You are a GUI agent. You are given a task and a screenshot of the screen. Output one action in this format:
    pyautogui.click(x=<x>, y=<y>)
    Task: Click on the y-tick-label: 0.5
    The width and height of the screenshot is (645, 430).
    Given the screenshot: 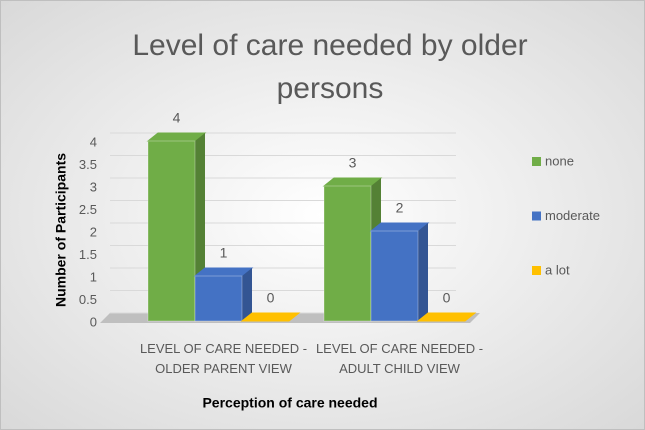 What is the action you would take?
    pyautogui.click(x=88, y=299)
    